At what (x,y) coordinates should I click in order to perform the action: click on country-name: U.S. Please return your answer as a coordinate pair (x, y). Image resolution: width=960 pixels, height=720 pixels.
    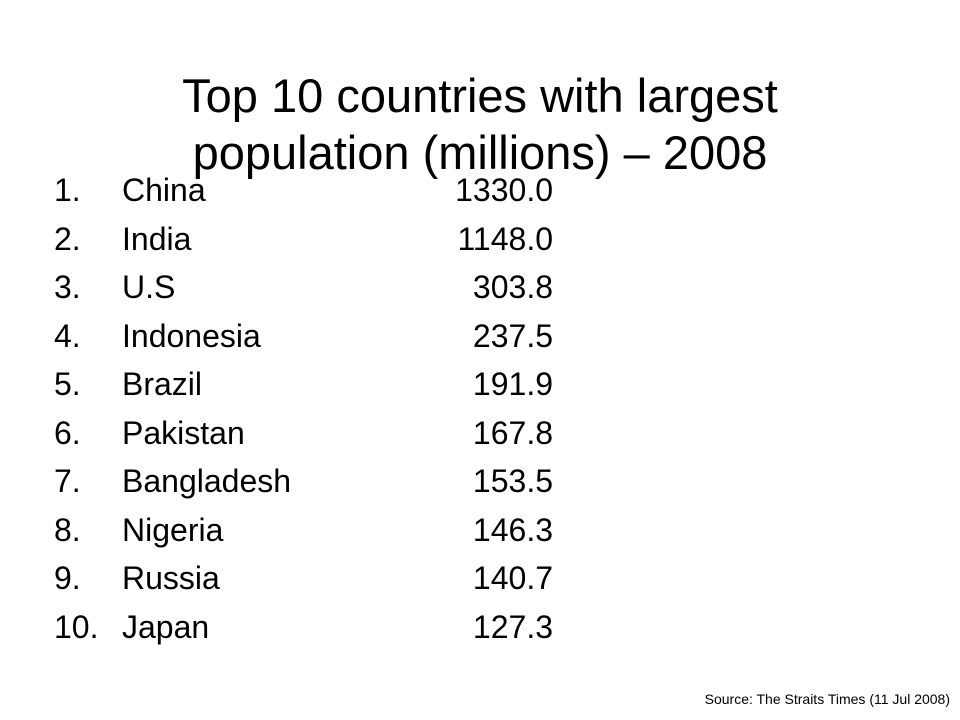
    Looking at the image, I should click on (149, 287).